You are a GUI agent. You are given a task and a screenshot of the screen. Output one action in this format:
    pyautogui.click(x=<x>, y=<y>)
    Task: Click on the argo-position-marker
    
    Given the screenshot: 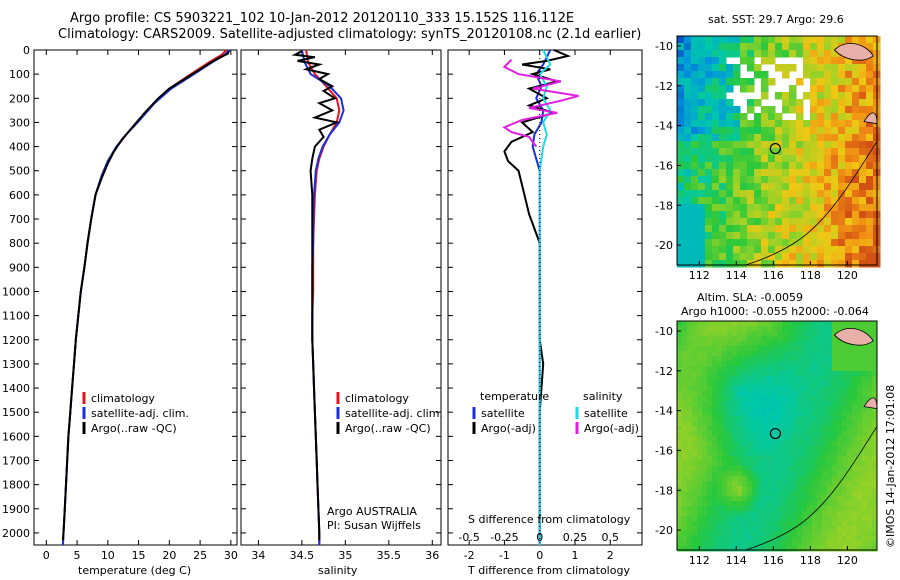 What is the action you would take?
    pyautogui.click(x=775, y=433)
    